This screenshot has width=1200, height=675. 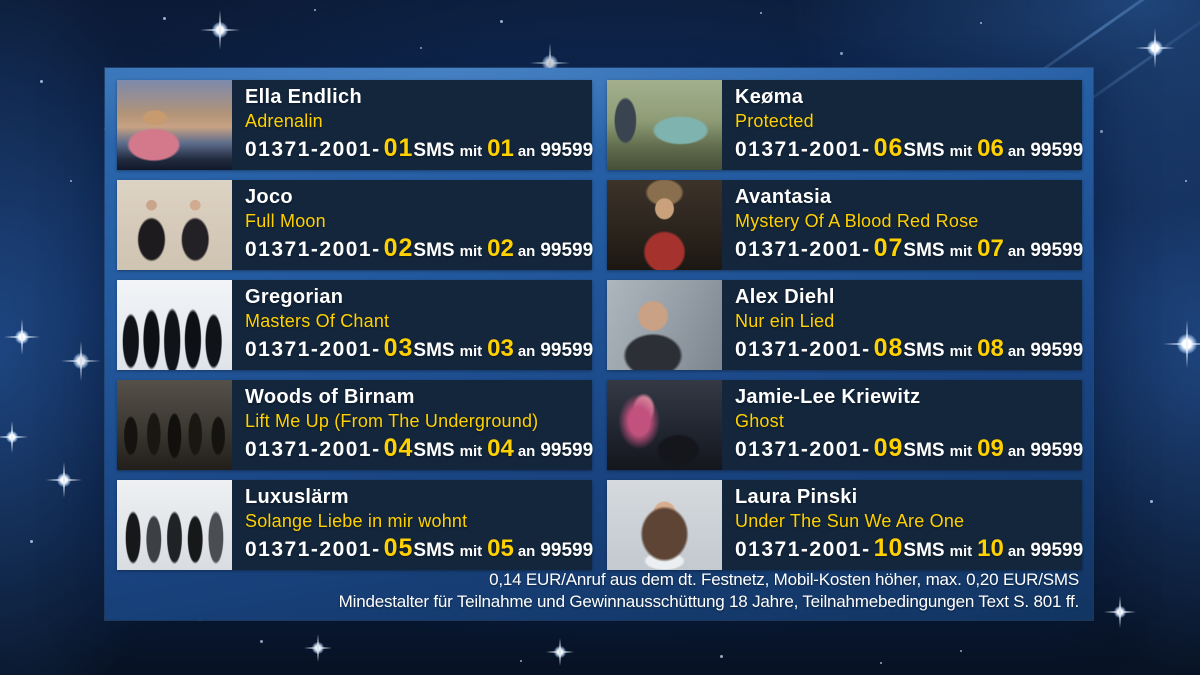 I want to click on artist-name: Gregorian, so click(x=294, y=297).